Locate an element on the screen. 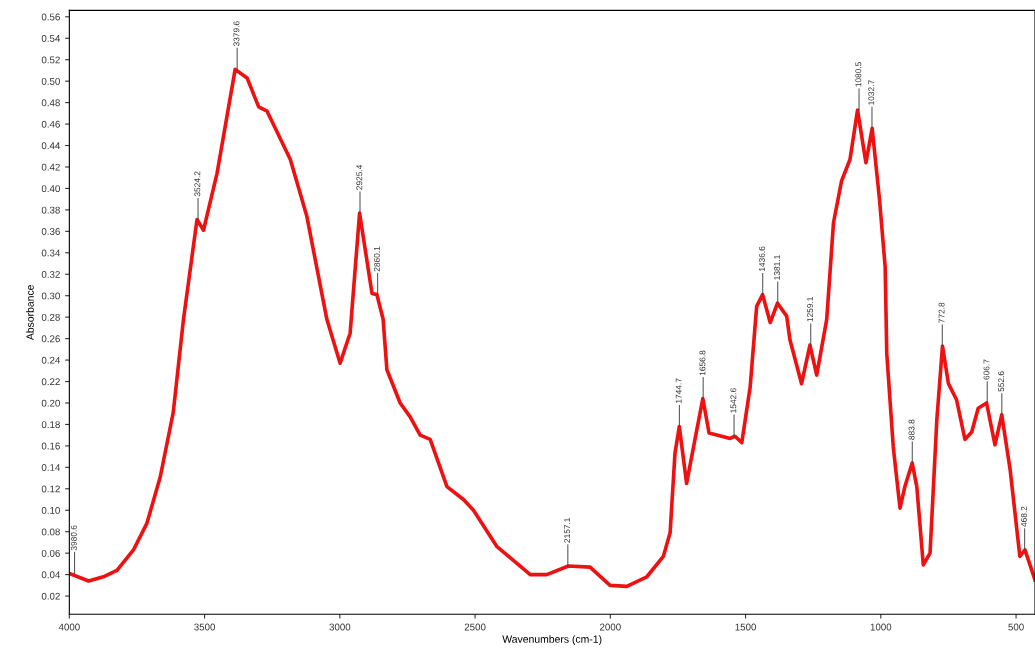 The width and height of the screenshot is (1035, 648). annotation: 1436.6 is located at coordinates (762, 259).